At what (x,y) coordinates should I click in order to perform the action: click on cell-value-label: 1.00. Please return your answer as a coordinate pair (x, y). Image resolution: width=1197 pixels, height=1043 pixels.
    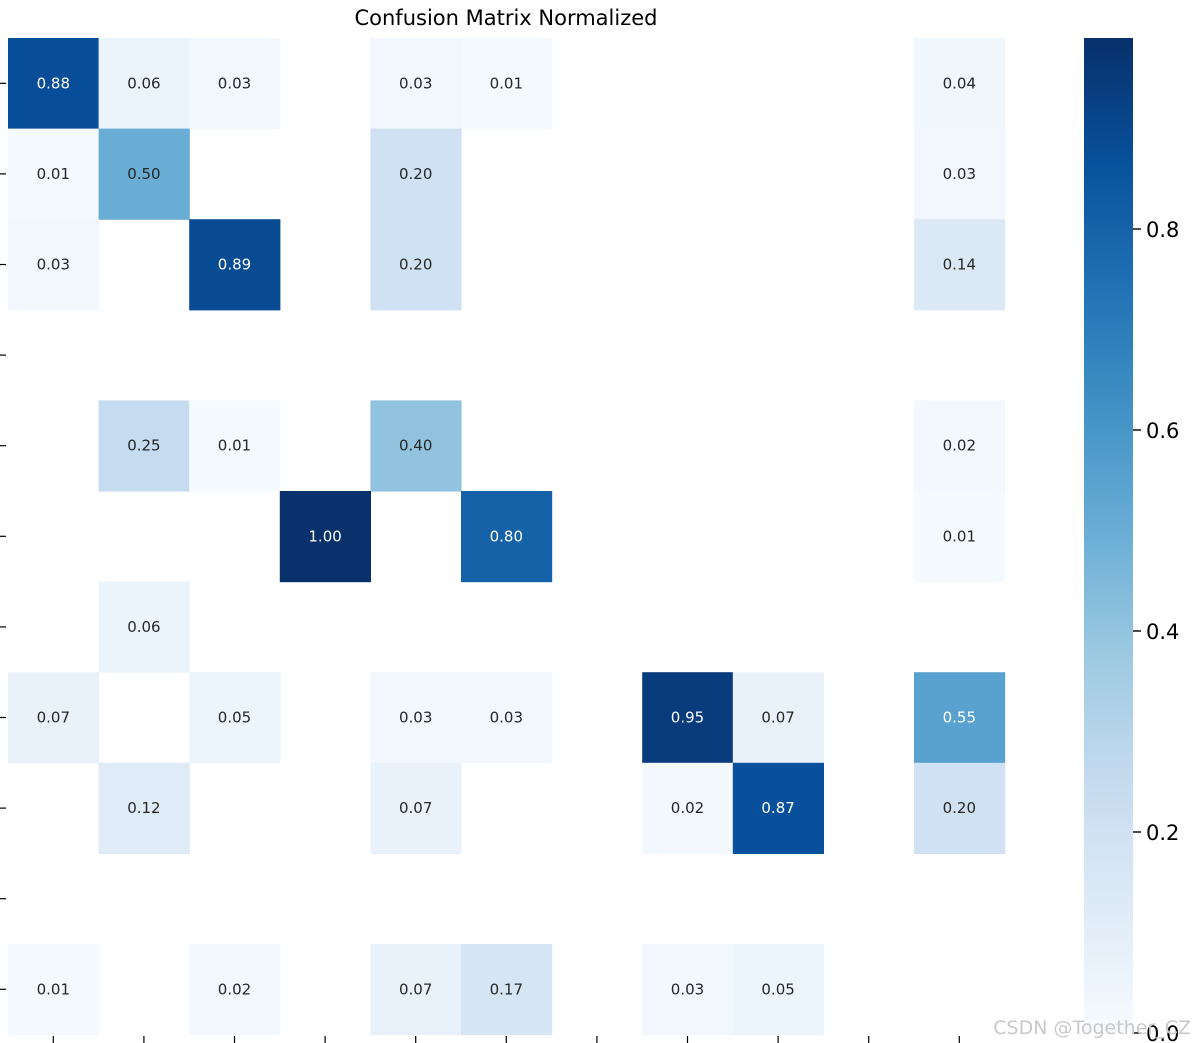
    Looking at the image, I should click on (324, 536).